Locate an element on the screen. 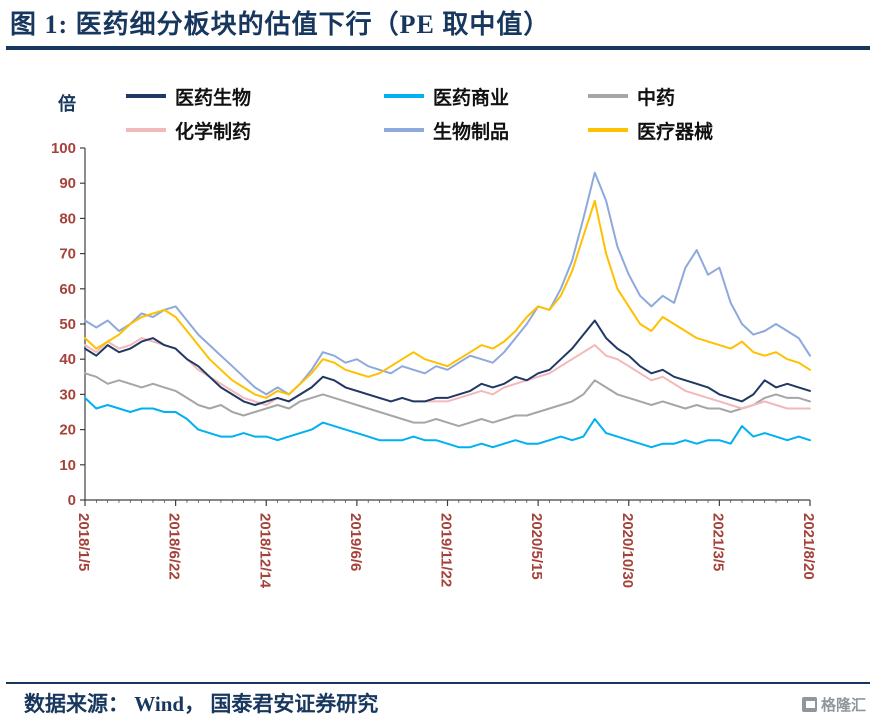  figure-title: 图 1: 医药细分板块的估值下行（PE 取中值） is located at coordinates (280, 24).